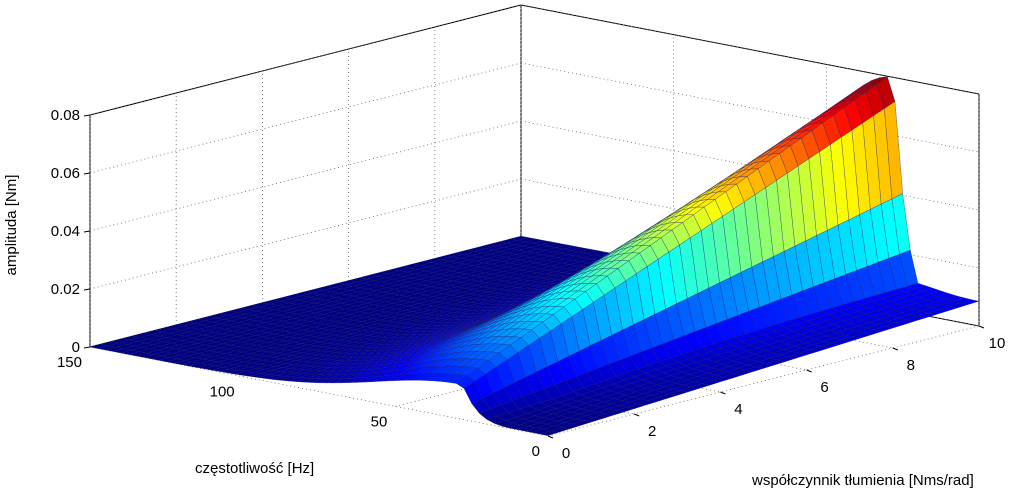 The image size is (1024, 498). What do you see at coordinates (65, 289) in the screenshot?
I see `z-tick-label: 0.02` at bounding box center [65, 289].